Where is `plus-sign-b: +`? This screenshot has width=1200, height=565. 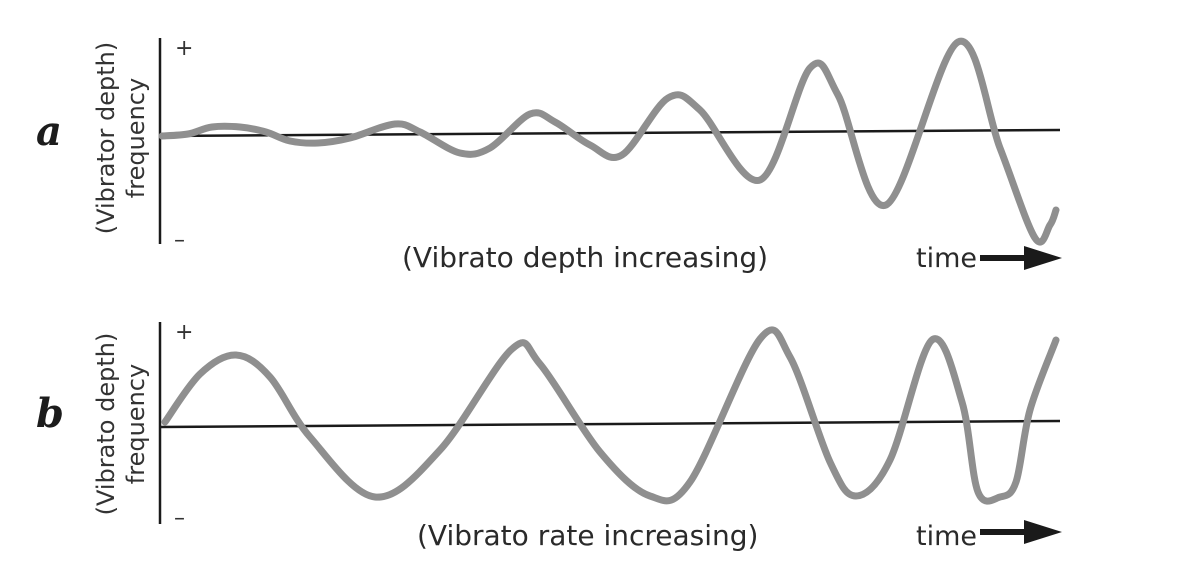
plus-sign-b: + is located at coordinates (184, 332).